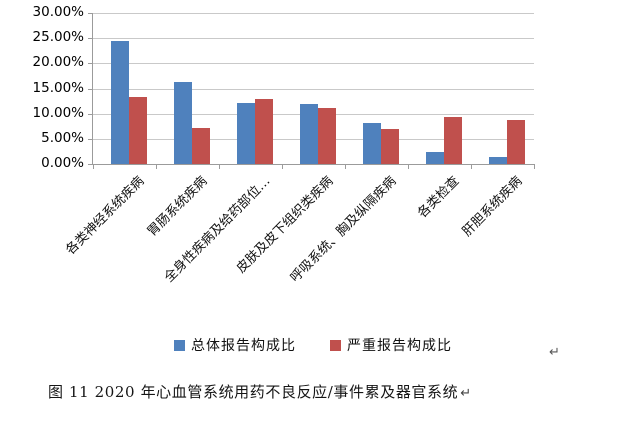 The width and height of the screenshot is (626, 443). Describe the element at coordinates (313, 345) in the screenshot. I see `legend: 总体报告构成比 严重报告构成比` at that location.